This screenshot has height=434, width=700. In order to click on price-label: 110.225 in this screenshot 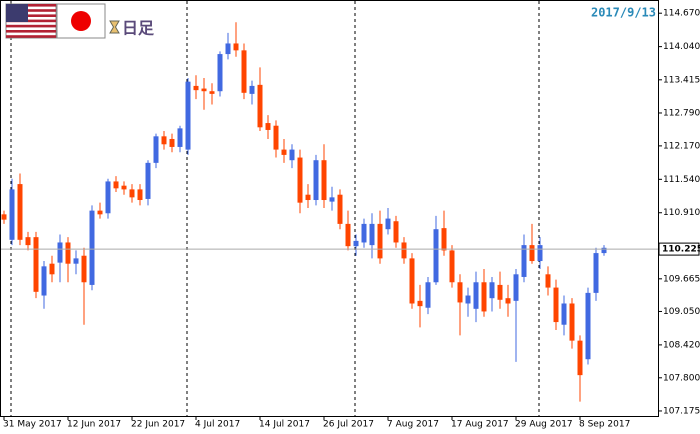, I will do `click(681, 250)`.